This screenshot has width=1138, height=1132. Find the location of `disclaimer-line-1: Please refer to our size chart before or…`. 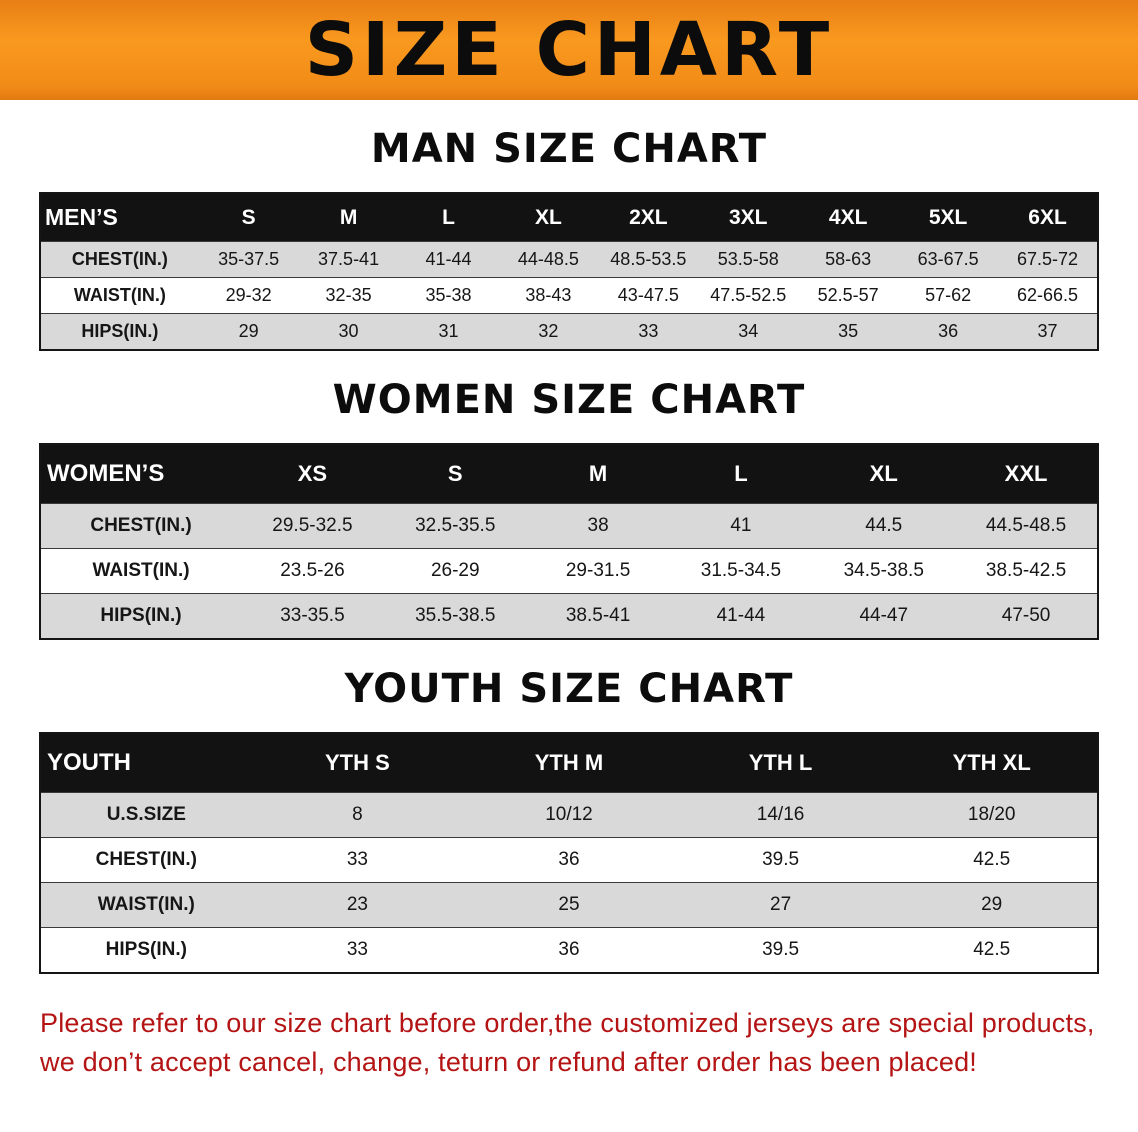

disclaimer-line-1: Please refer to our size chart before or… is located at coordinates (567, 1023).